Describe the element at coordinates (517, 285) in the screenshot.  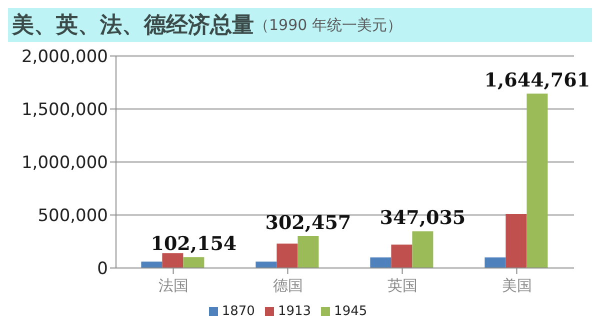
I see `x-tick-label: 美国` at that location.